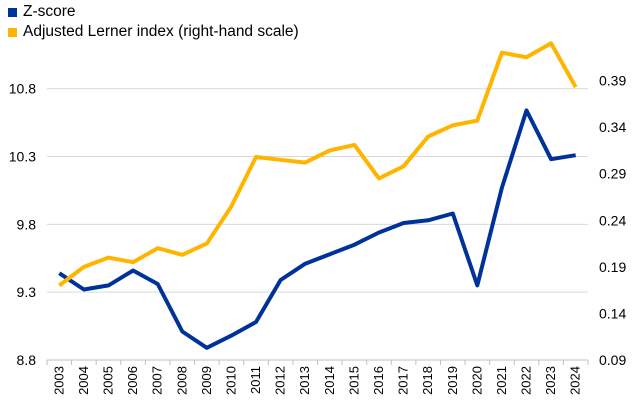 This screenshot has width=640, height=401. What do you see at coordinates (27, 224) in the screenshot?
I see `left-tick-label: 9.8` at bounding box center [27, 224].